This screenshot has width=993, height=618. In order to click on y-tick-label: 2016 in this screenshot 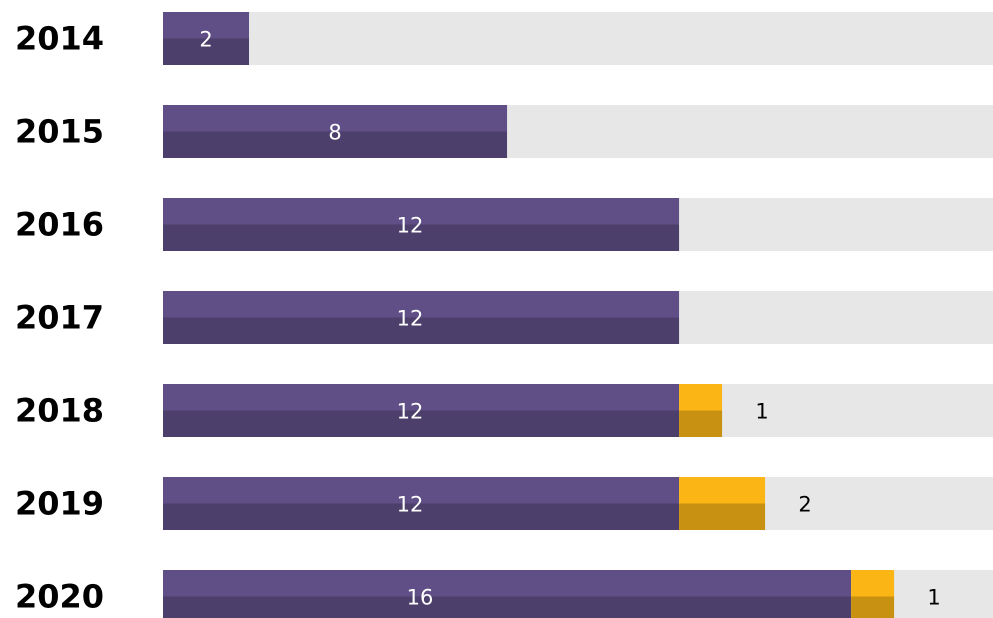, I will do `click(59, 225)`.